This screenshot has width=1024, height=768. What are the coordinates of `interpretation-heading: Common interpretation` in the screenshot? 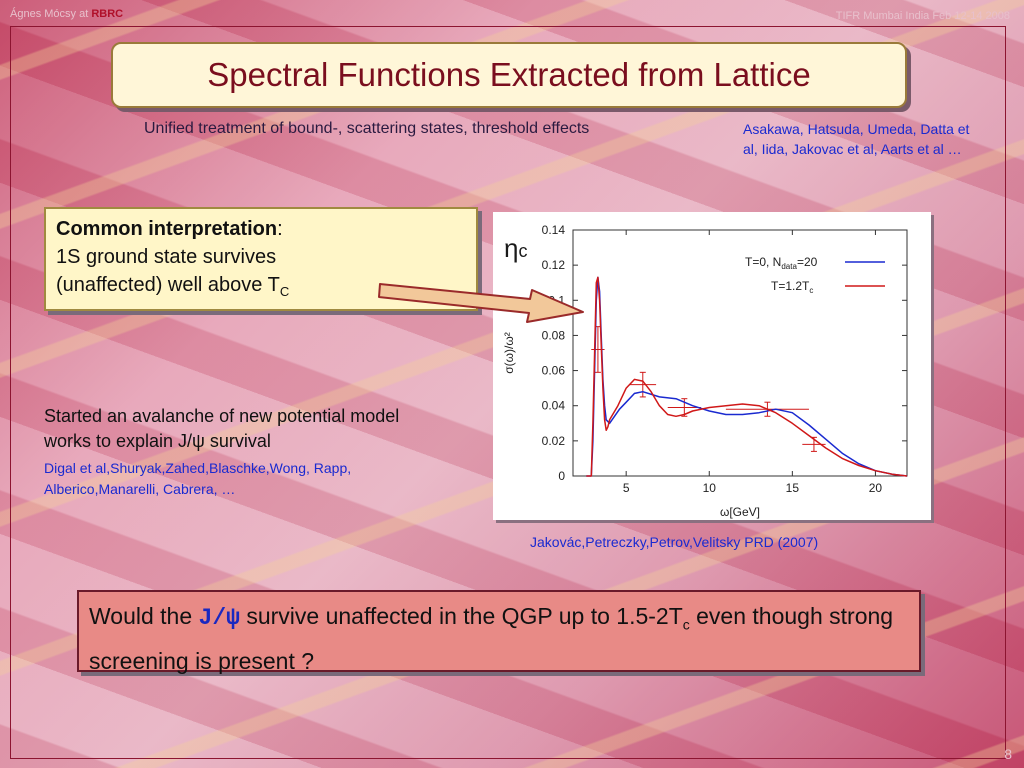 It's located at (167, 229).